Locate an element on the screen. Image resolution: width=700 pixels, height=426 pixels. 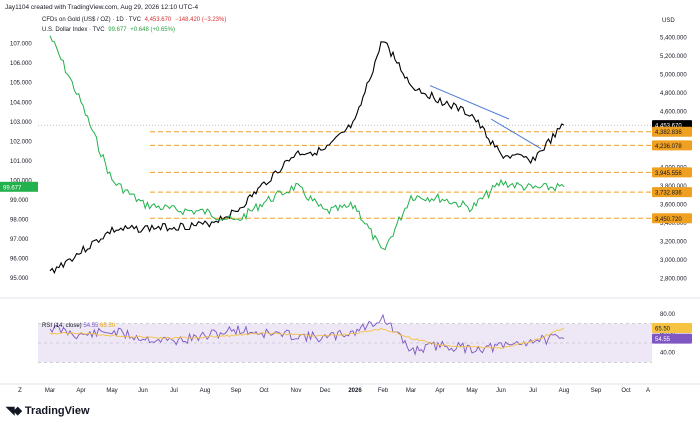
level-price-badge: 4,236.078 is located at coordinates (668, 147).